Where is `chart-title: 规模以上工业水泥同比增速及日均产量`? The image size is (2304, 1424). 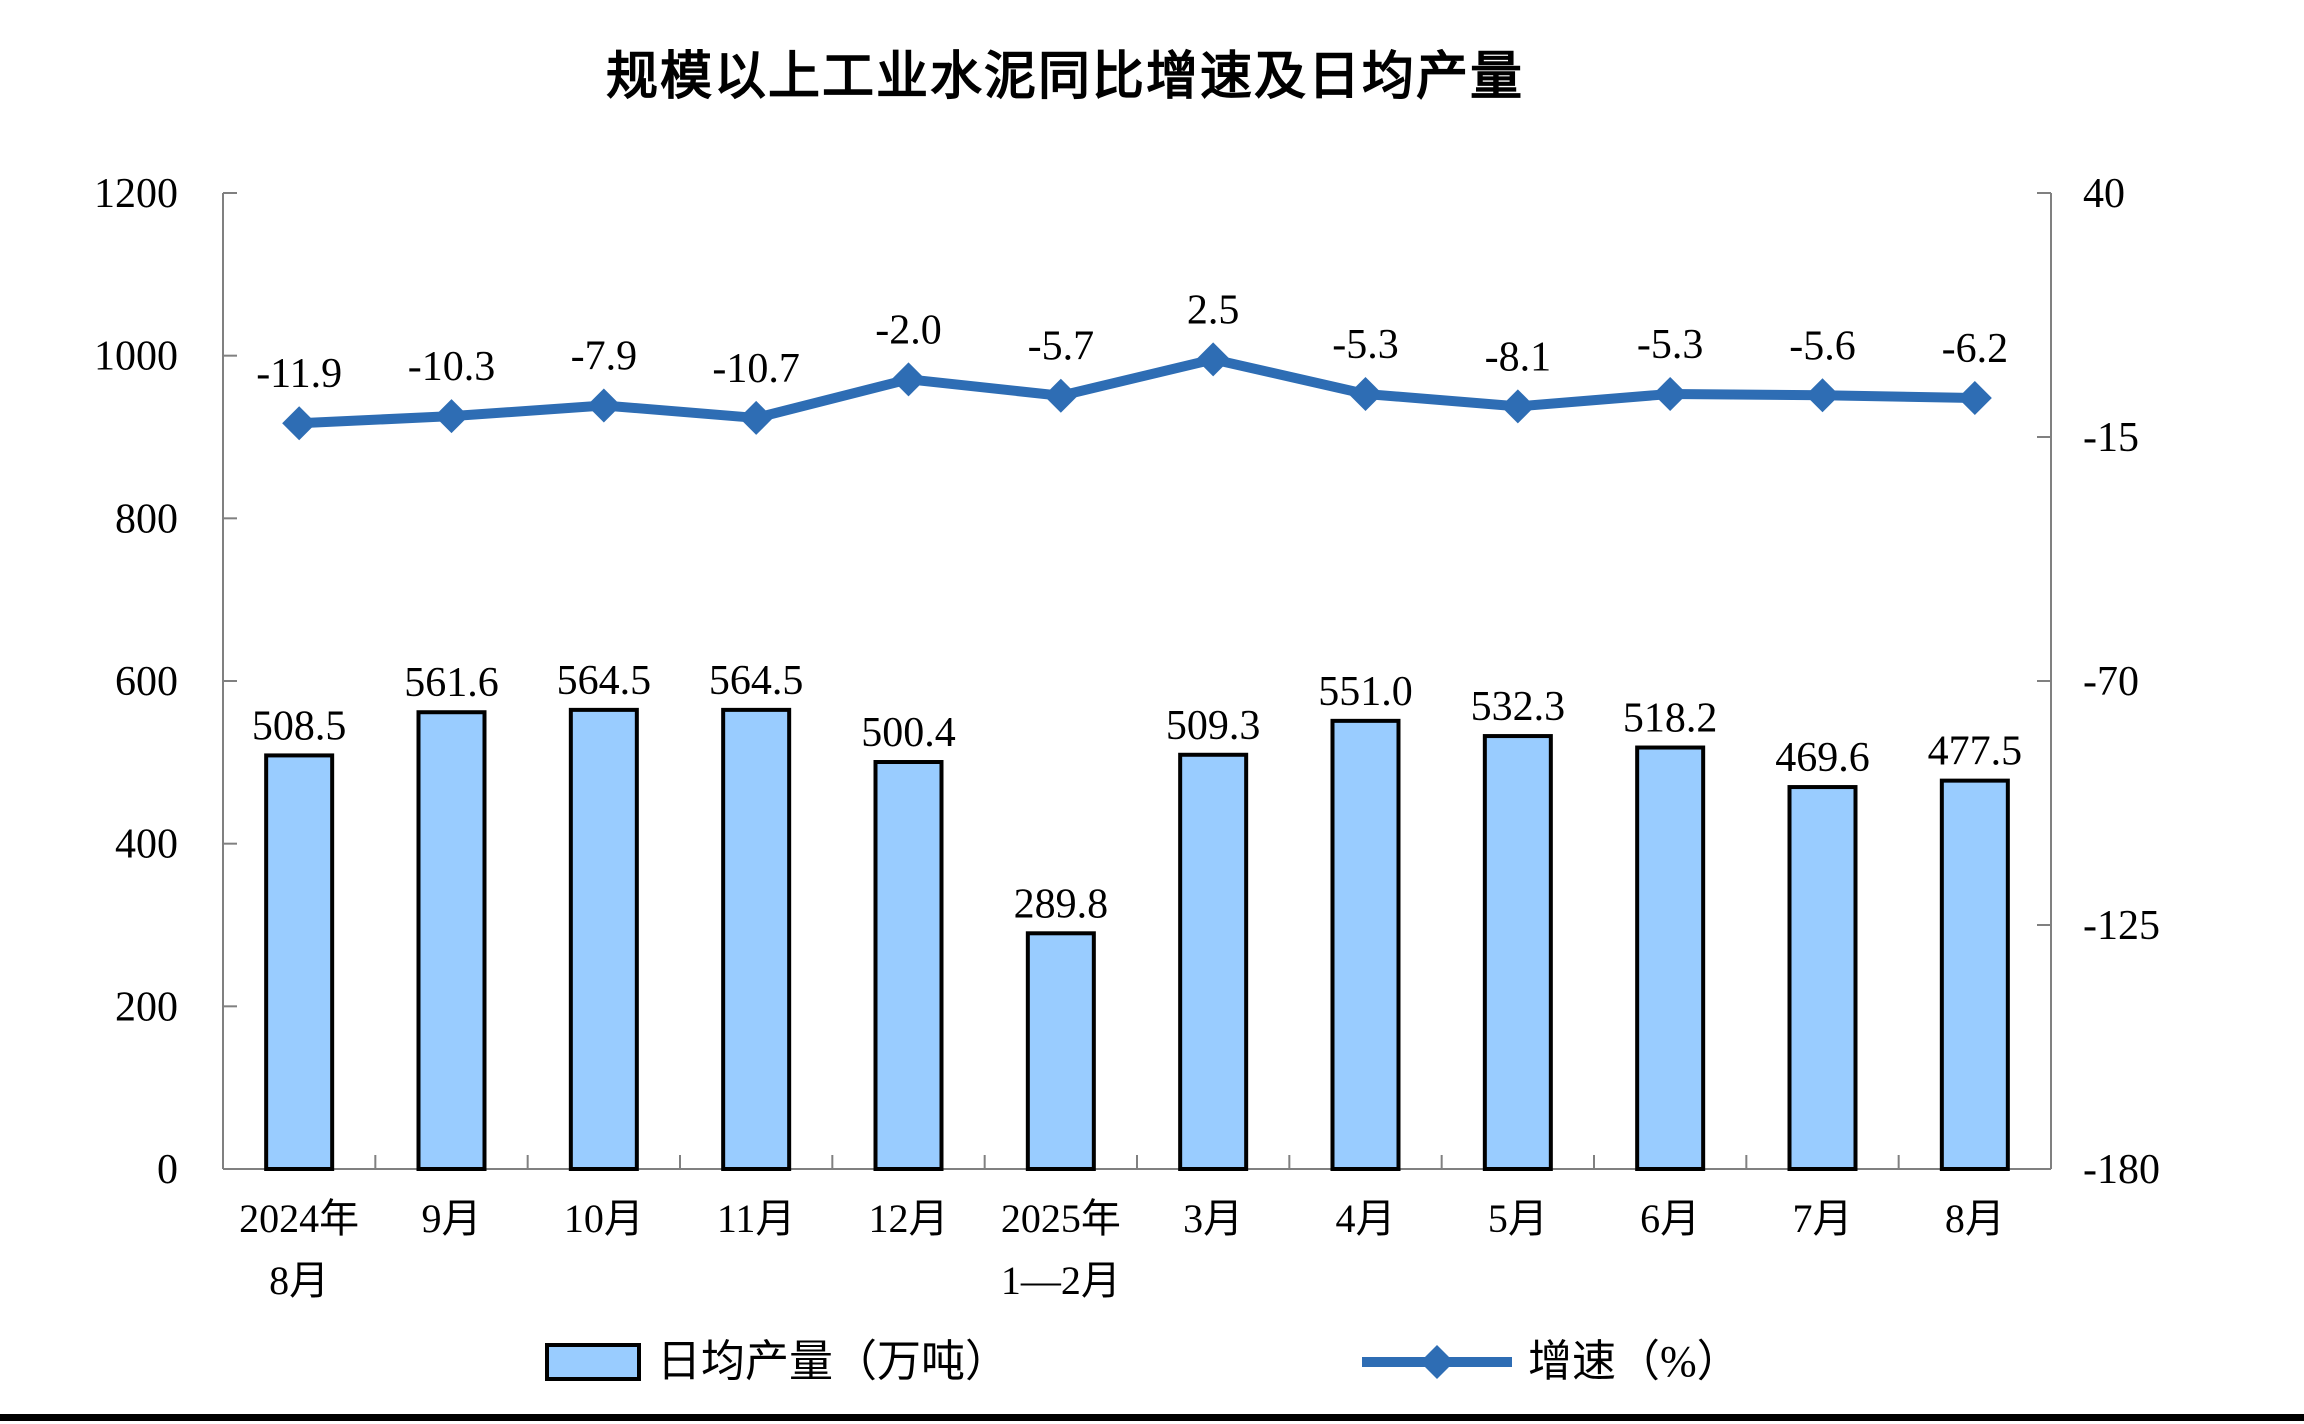 chart-title: 规模以上工业水泥同比增速及日均产量 is located at coordinates (1064, 77).